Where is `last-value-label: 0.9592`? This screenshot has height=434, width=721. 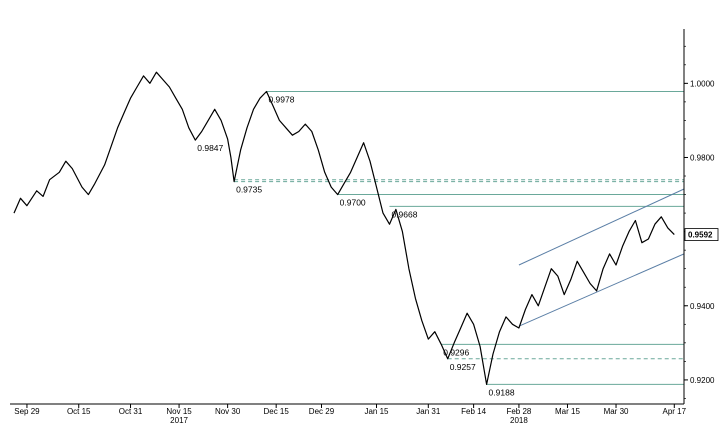 last-value-label: 0.9592 is located at coordinates (700, 235).